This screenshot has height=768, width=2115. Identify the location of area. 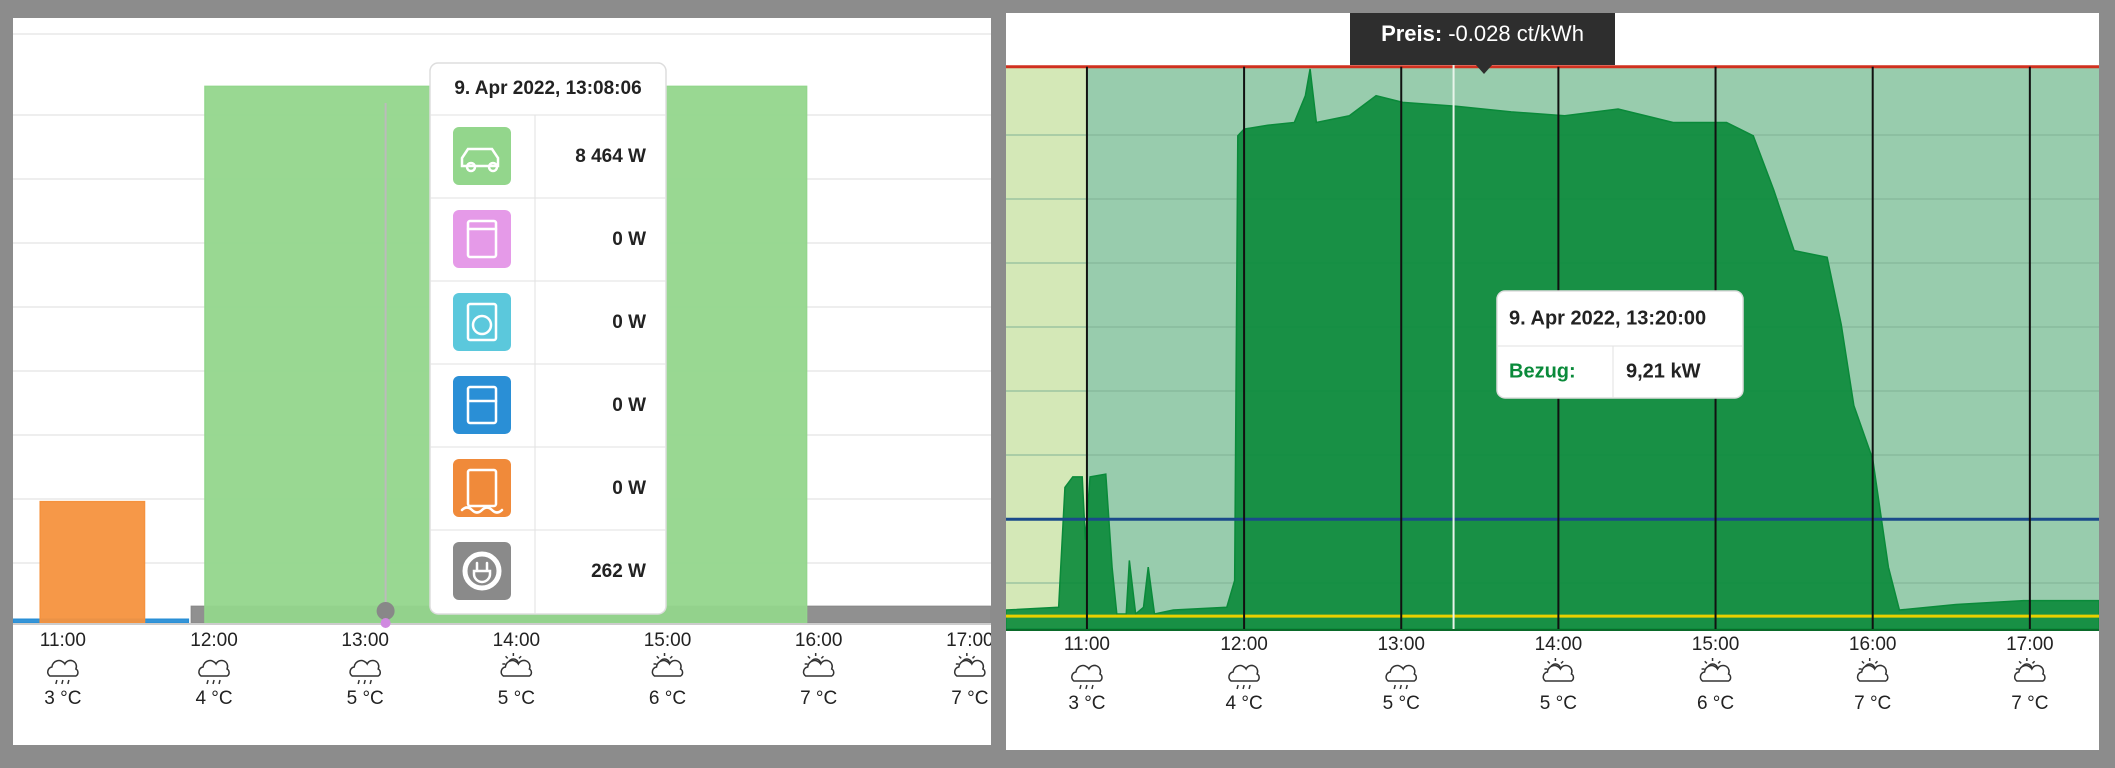
(92, 562).